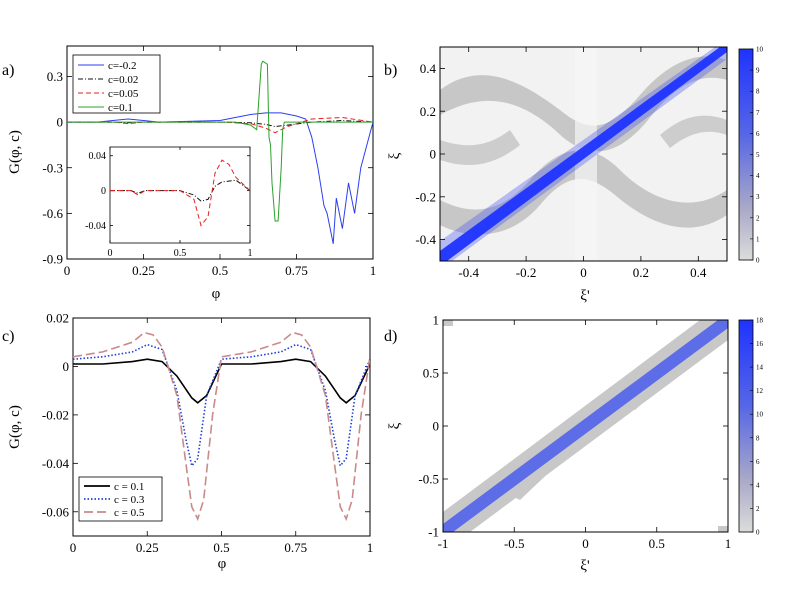 This screenshot has width=789, height=592. What do you see at coordinates (123, 94) in the screenshot?
I see `panel-a-legend-text: c=0.05` at bounding box center [123, 94].